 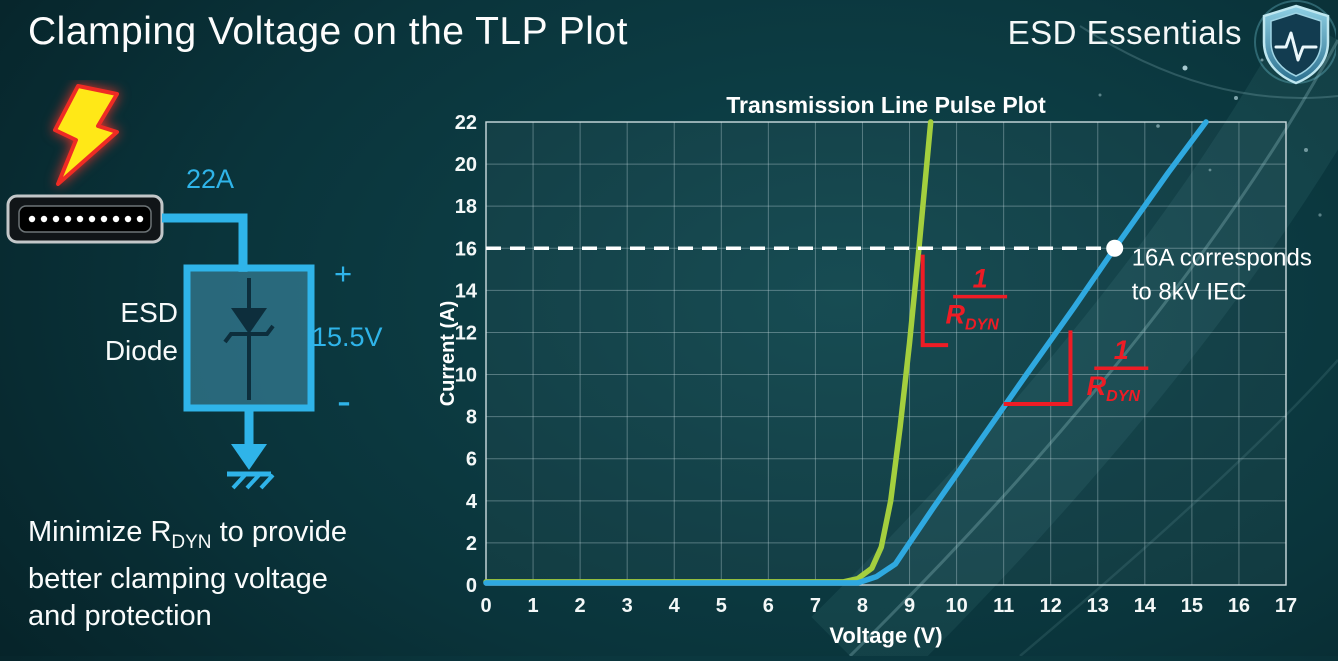 I want to click on rdyn-frac-numerator-0: 1, so click(x=980, y=279).